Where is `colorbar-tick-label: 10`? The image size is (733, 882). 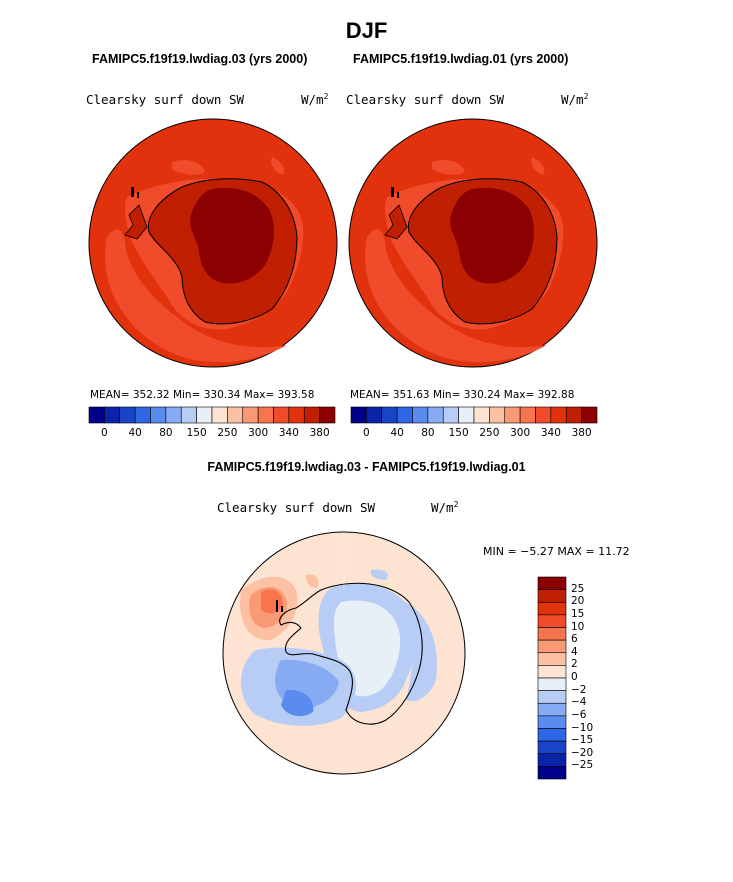 colorbar-tick-label: 10 is located at coordinates (578, 626).